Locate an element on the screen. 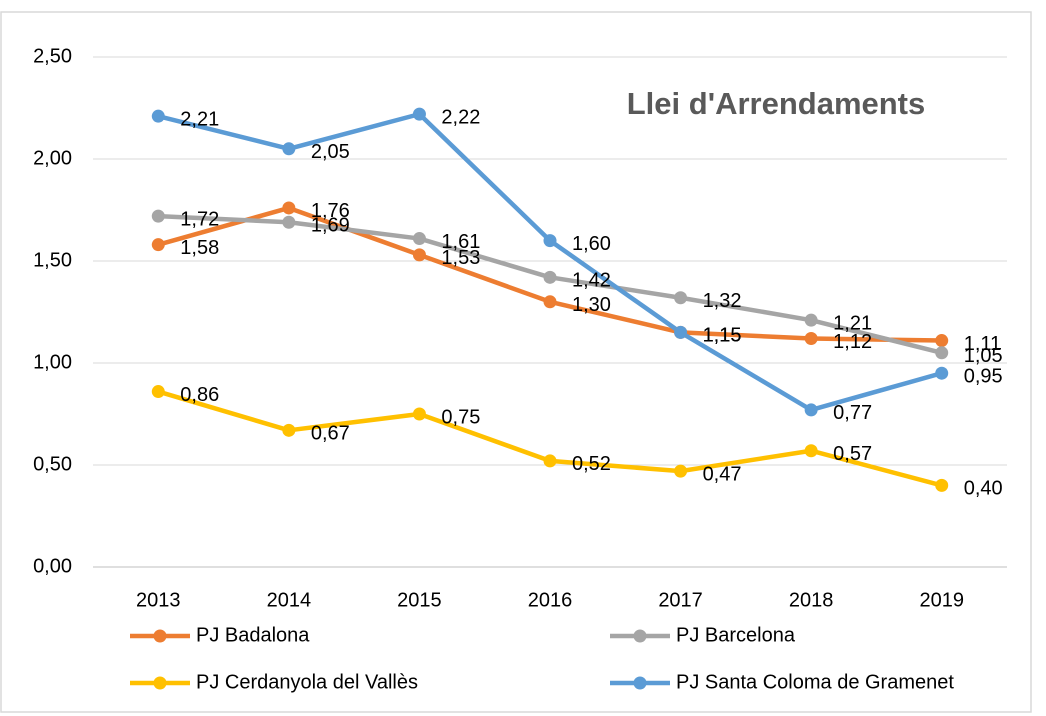  data-label: 0,95 is located at coordinates (983, 376).